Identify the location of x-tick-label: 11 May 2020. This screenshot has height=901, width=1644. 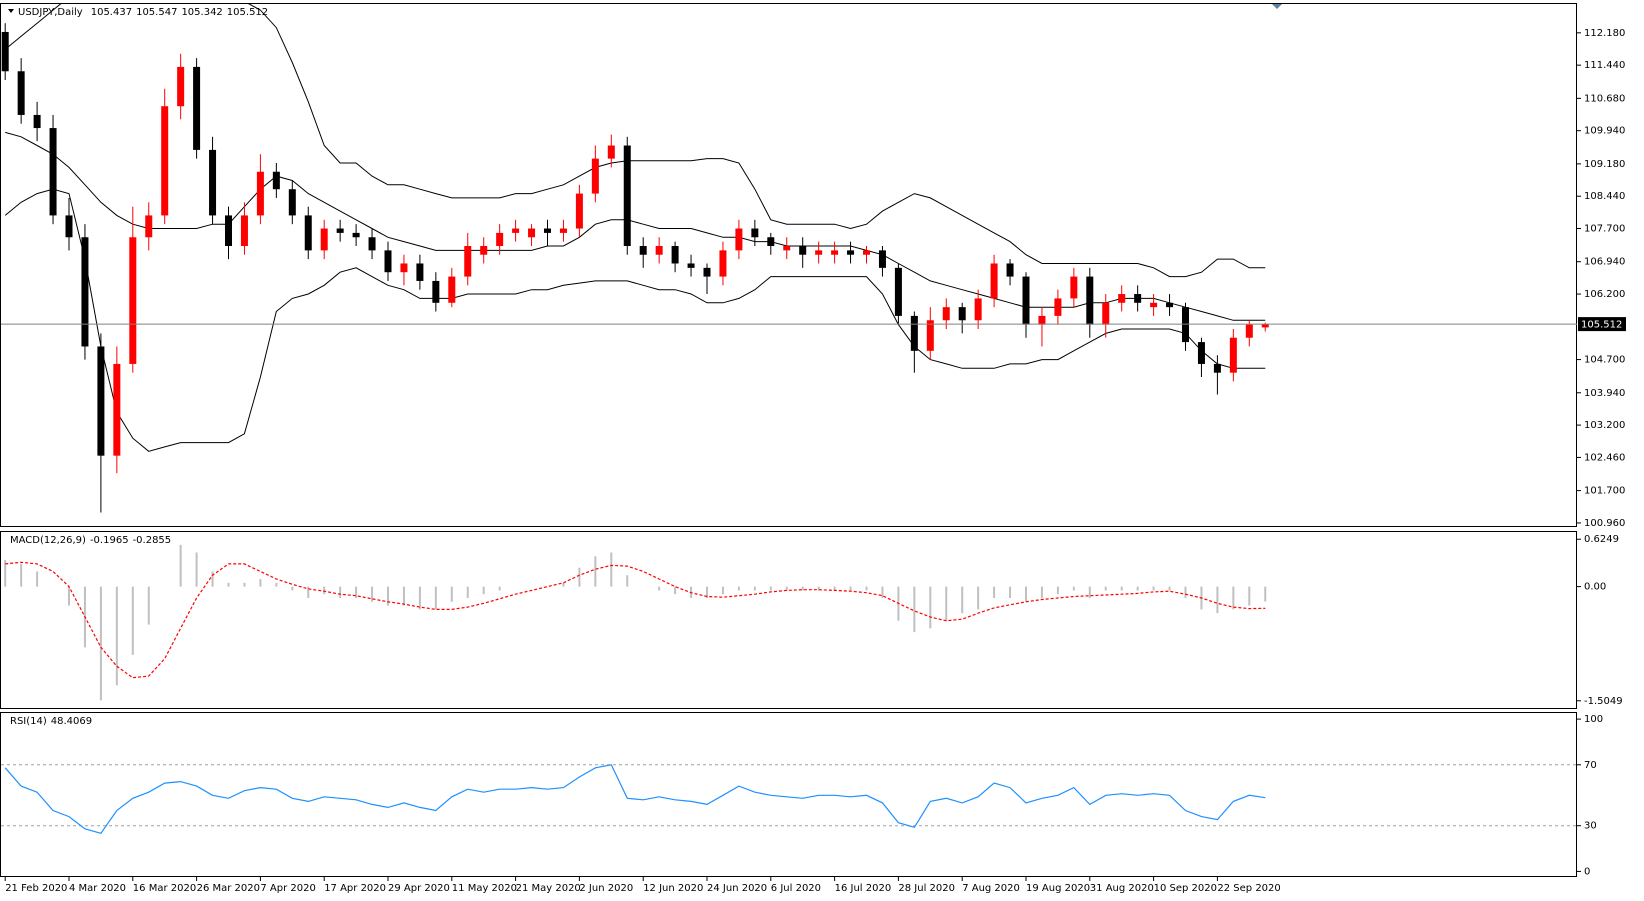
(484, 888).